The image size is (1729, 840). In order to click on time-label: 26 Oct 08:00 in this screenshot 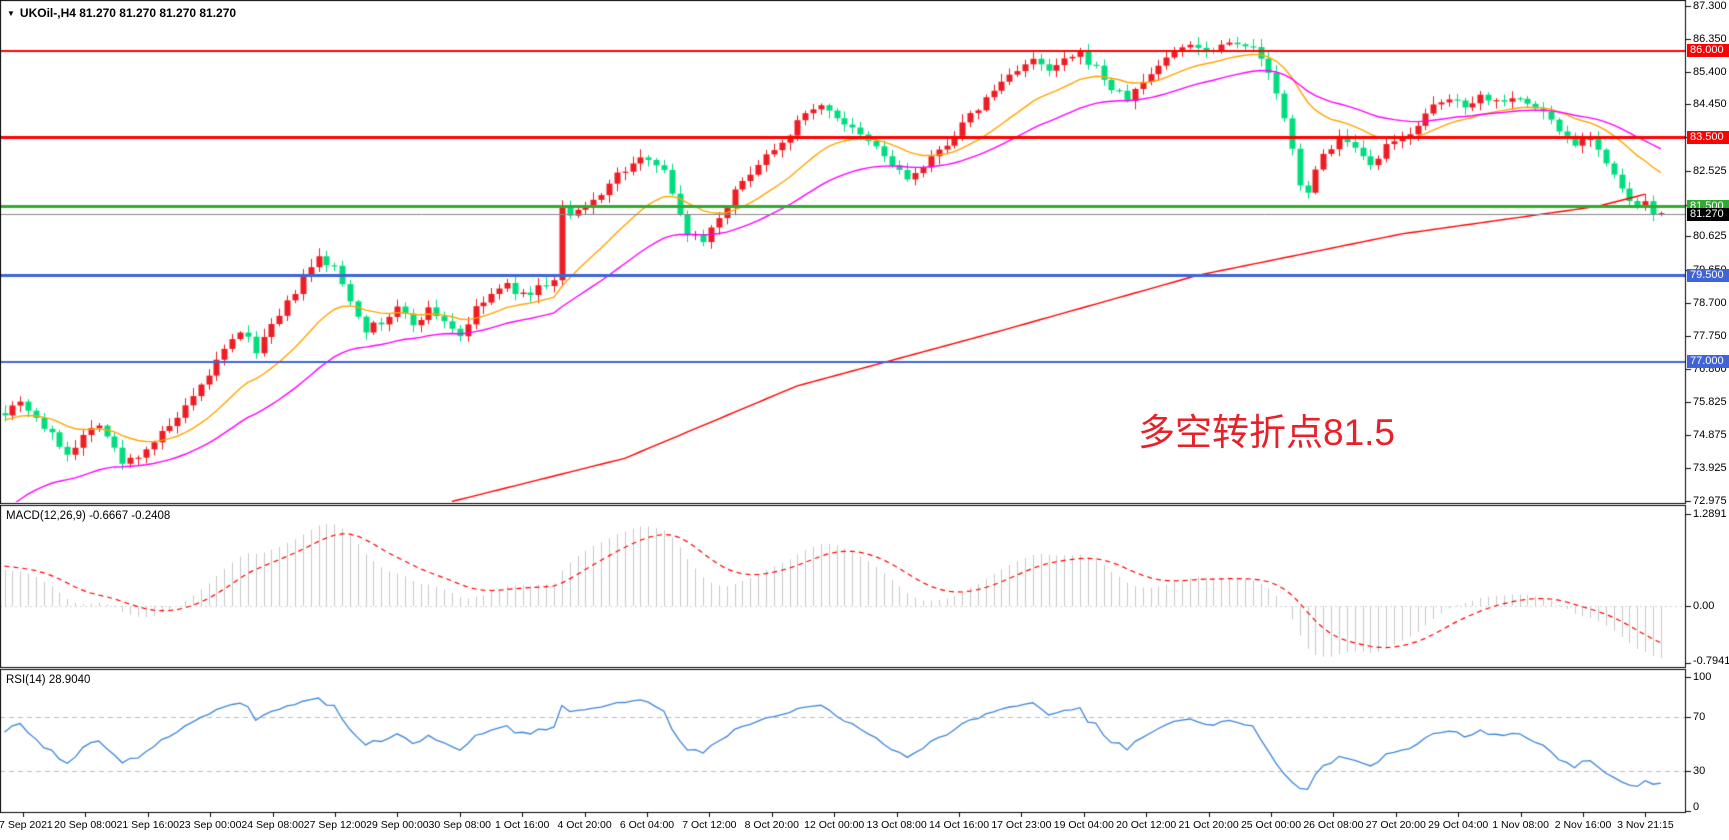, I will do `click(1333, 825)`.